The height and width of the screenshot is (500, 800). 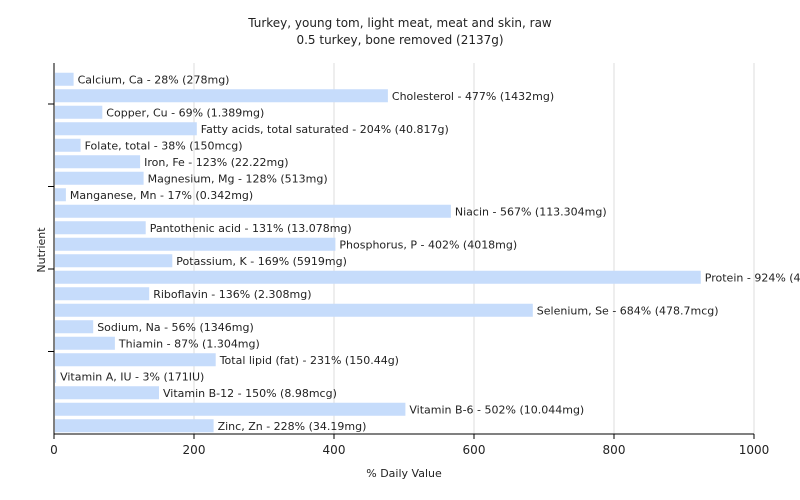 What do you see at coordinates (309, 360) in the screenshot?
I see `bar-label: Total lipid (fat) - 231% (150.44g)` at bounding box center [309, 360].